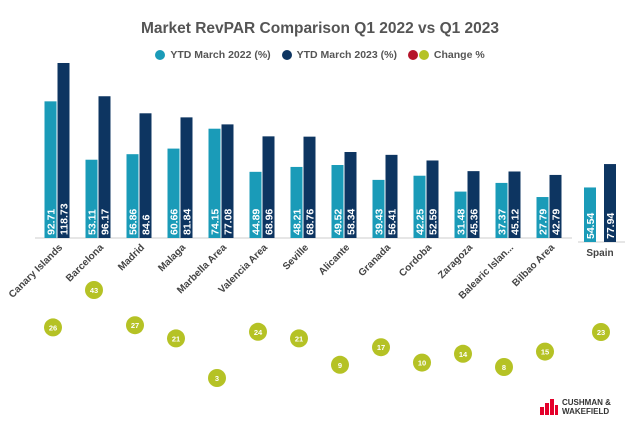  Describe the element at coordinates (434, 222) in the screenshot. I see `data-label-2023: 52.59` at that location.